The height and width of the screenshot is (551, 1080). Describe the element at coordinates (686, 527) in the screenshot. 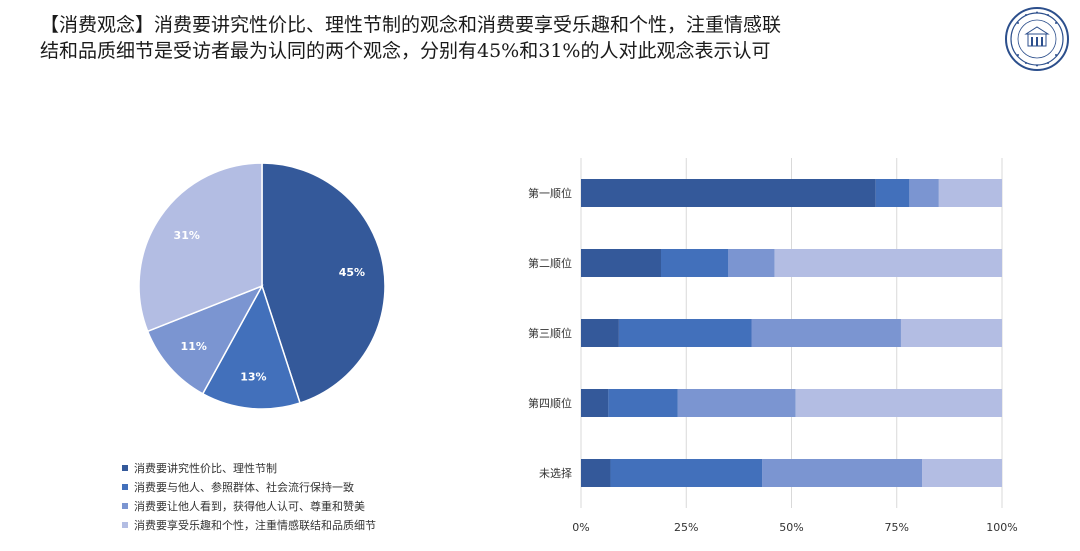

I see `x-tick-label: 25%` at that location.